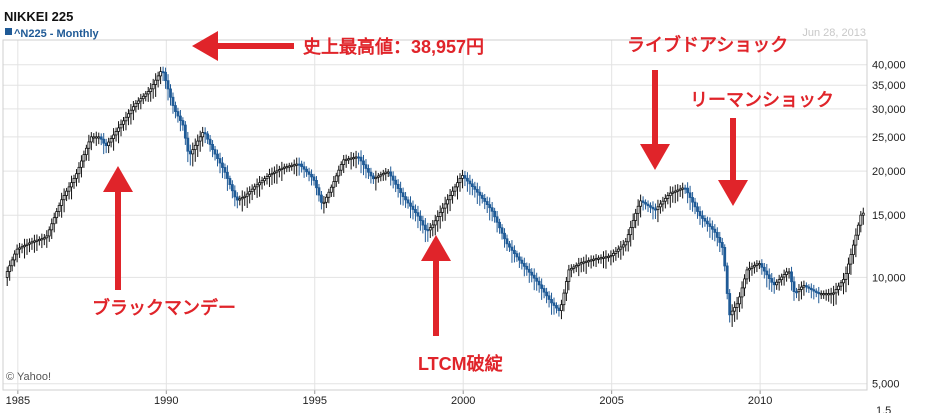 The width and height of the screenshot is (925, 413). I want to click on x-tick-label: 1990, so click(166, 401).